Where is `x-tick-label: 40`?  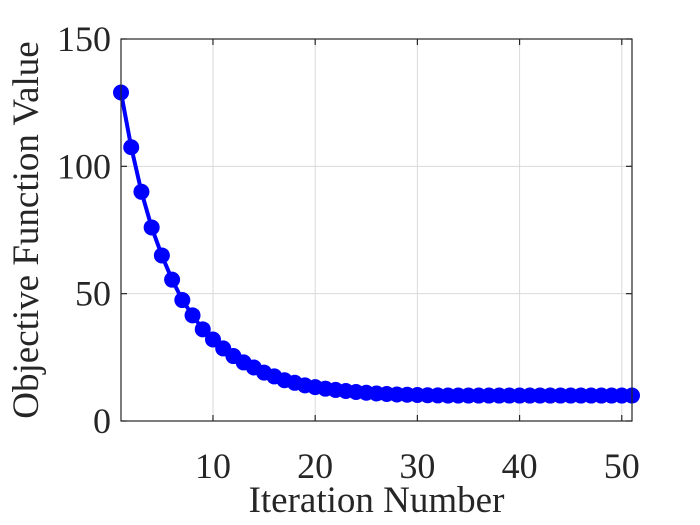 x-tick-label: 40 is located at coordinates (520, 466).